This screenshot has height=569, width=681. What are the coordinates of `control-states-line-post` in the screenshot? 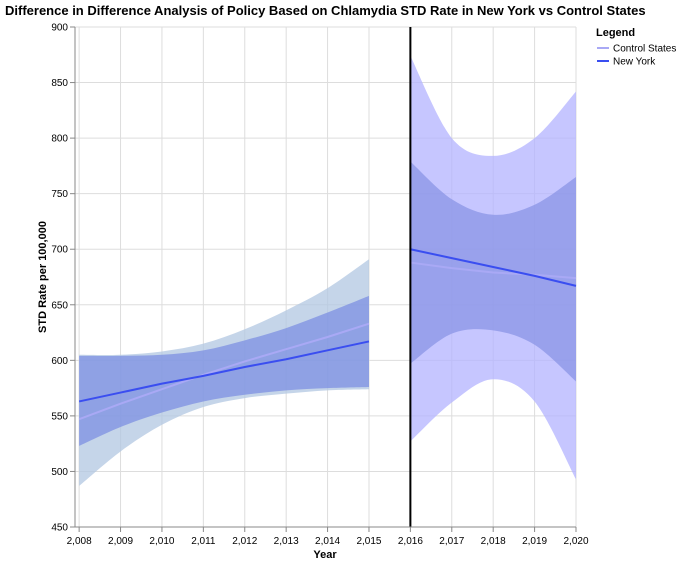 It's located at (493, 270).